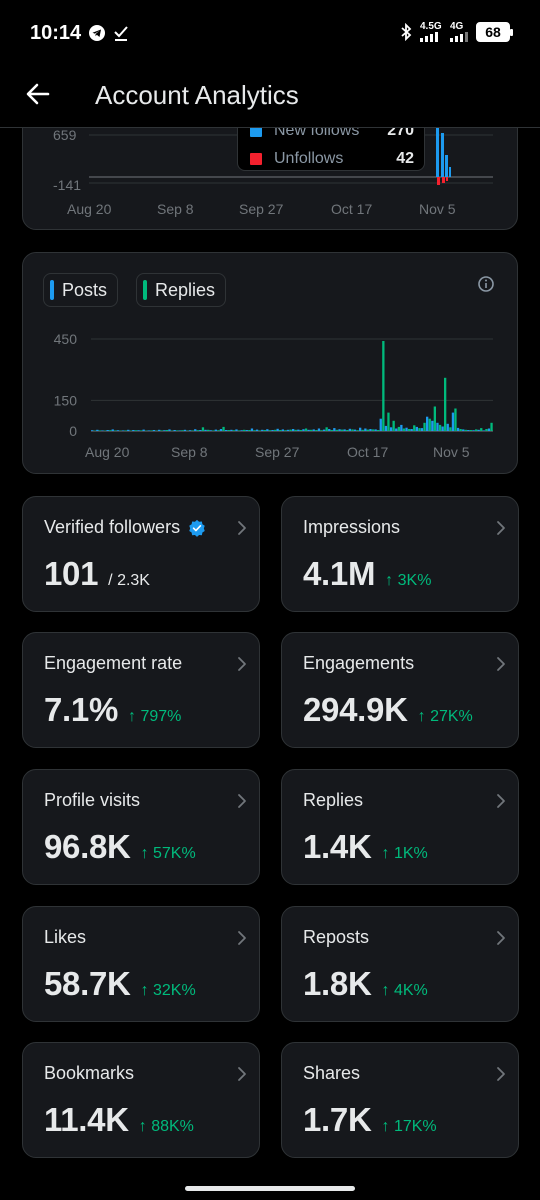 Image resolution: width=540 pixels, height=1200 pixels. Describe the element at coordinates (400, 964) in the screenshot. I see `metric-card-reposts: Reposts 1.8K ↑ 4K%` at that location.